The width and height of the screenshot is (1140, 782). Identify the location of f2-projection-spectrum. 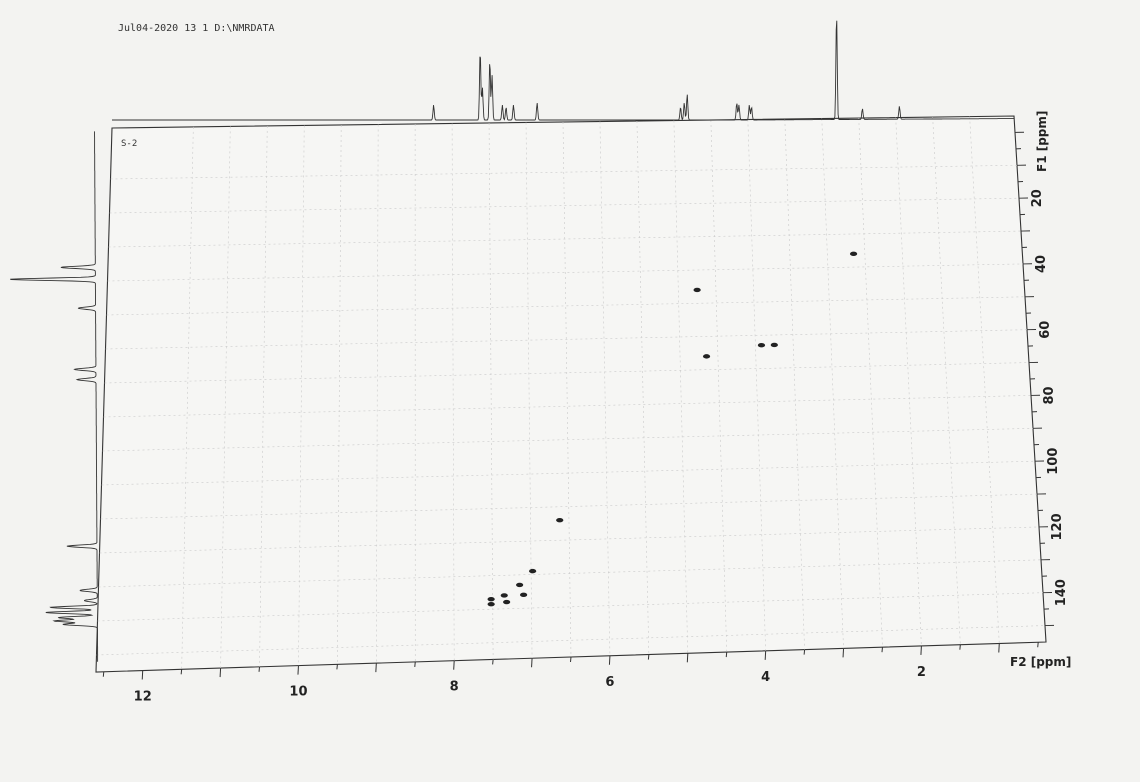
(563, 70).